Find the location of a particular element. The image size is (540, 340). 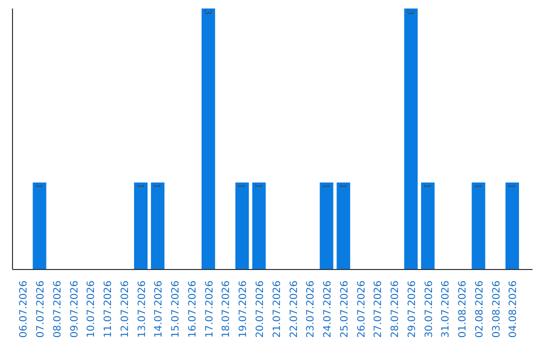

x-tick-label: 17.07.2026 is located at coordinates (210, 309).